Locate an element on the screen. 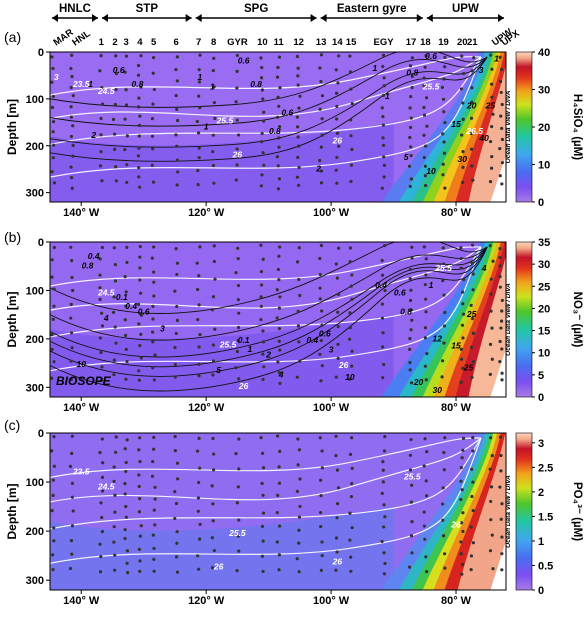 The height and width of the screenshot is (622, 584). y-tick-label: 300 is located at coordinates (35, 581).